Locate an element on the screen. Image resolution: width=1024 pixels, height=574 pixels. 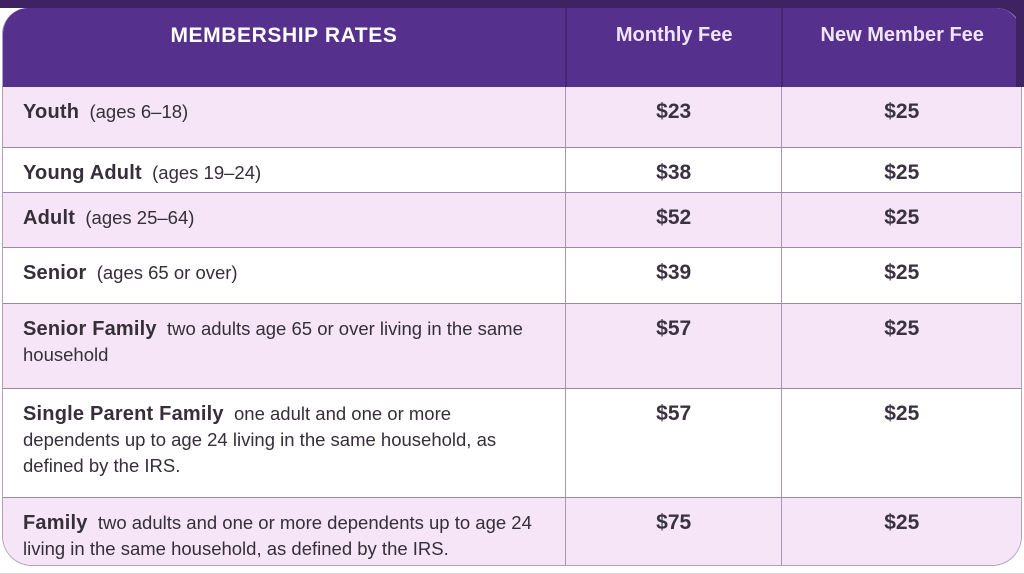
row-name-cell: Adult (ages 25–64) is located at coordinates (284, 220).